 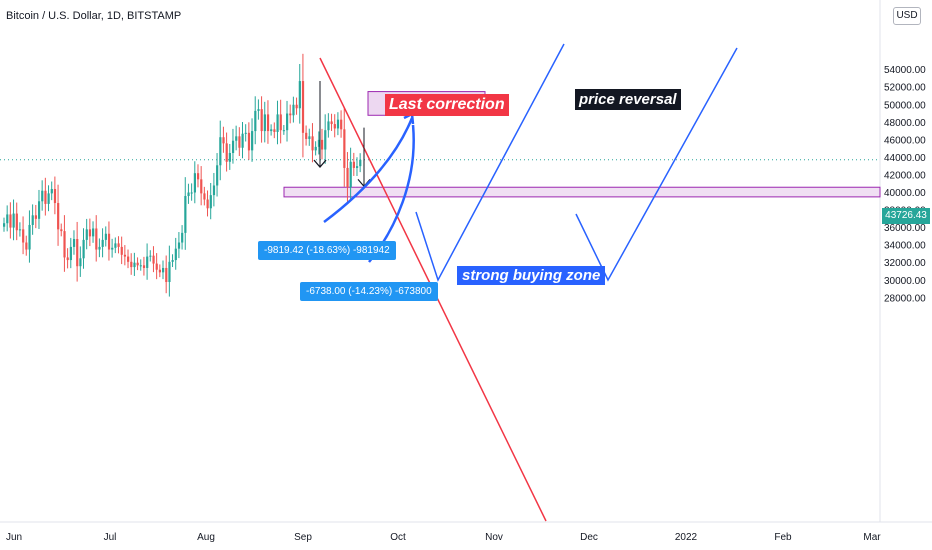 What do you see at coordinates (905, 298) in the screenshot?
I see `y-tick-label: 28000.00` at bounding box center [905, 298].